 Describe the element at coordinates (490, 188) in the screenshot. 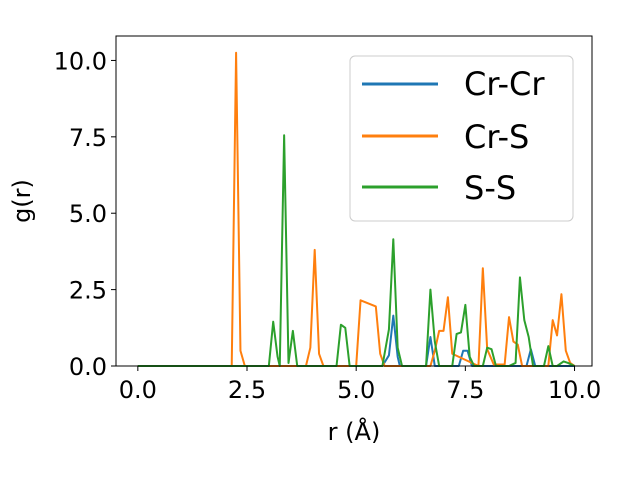

I see `legend-label-s-s: S-S` at that location.